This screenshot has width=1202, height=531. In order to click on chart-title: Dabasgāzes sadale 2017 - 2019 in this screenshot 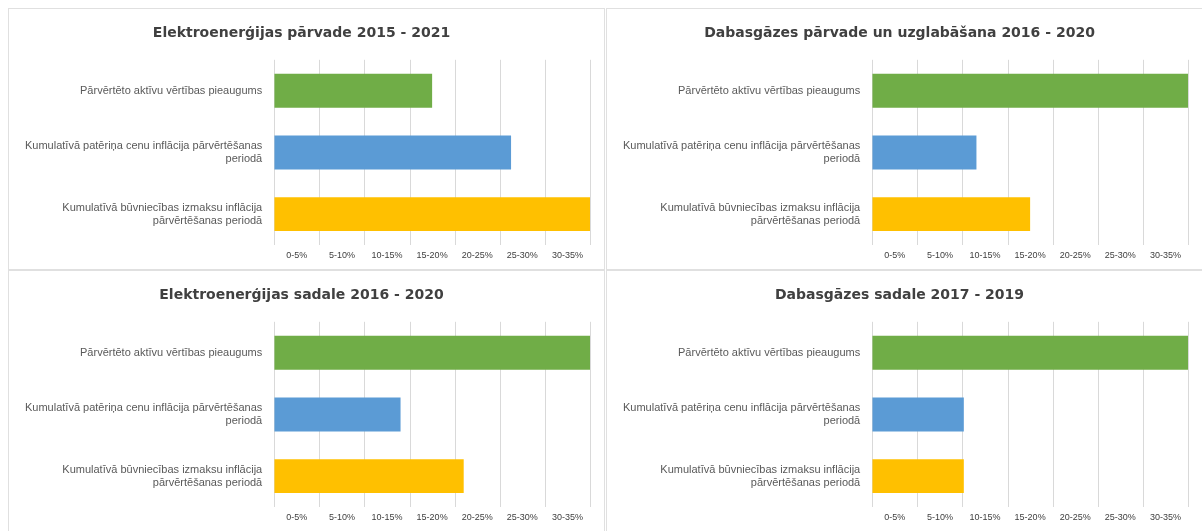, I will do `click(899, 294)`.